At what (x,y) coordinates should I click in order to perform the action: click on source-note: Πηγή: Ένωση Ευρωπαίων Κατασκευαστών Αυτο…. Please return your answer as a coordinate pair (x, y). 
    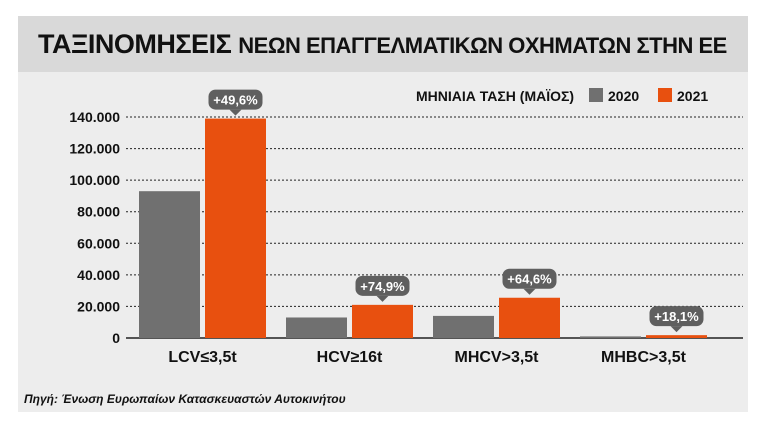
    Looking at the image, I should click on (185, 399).